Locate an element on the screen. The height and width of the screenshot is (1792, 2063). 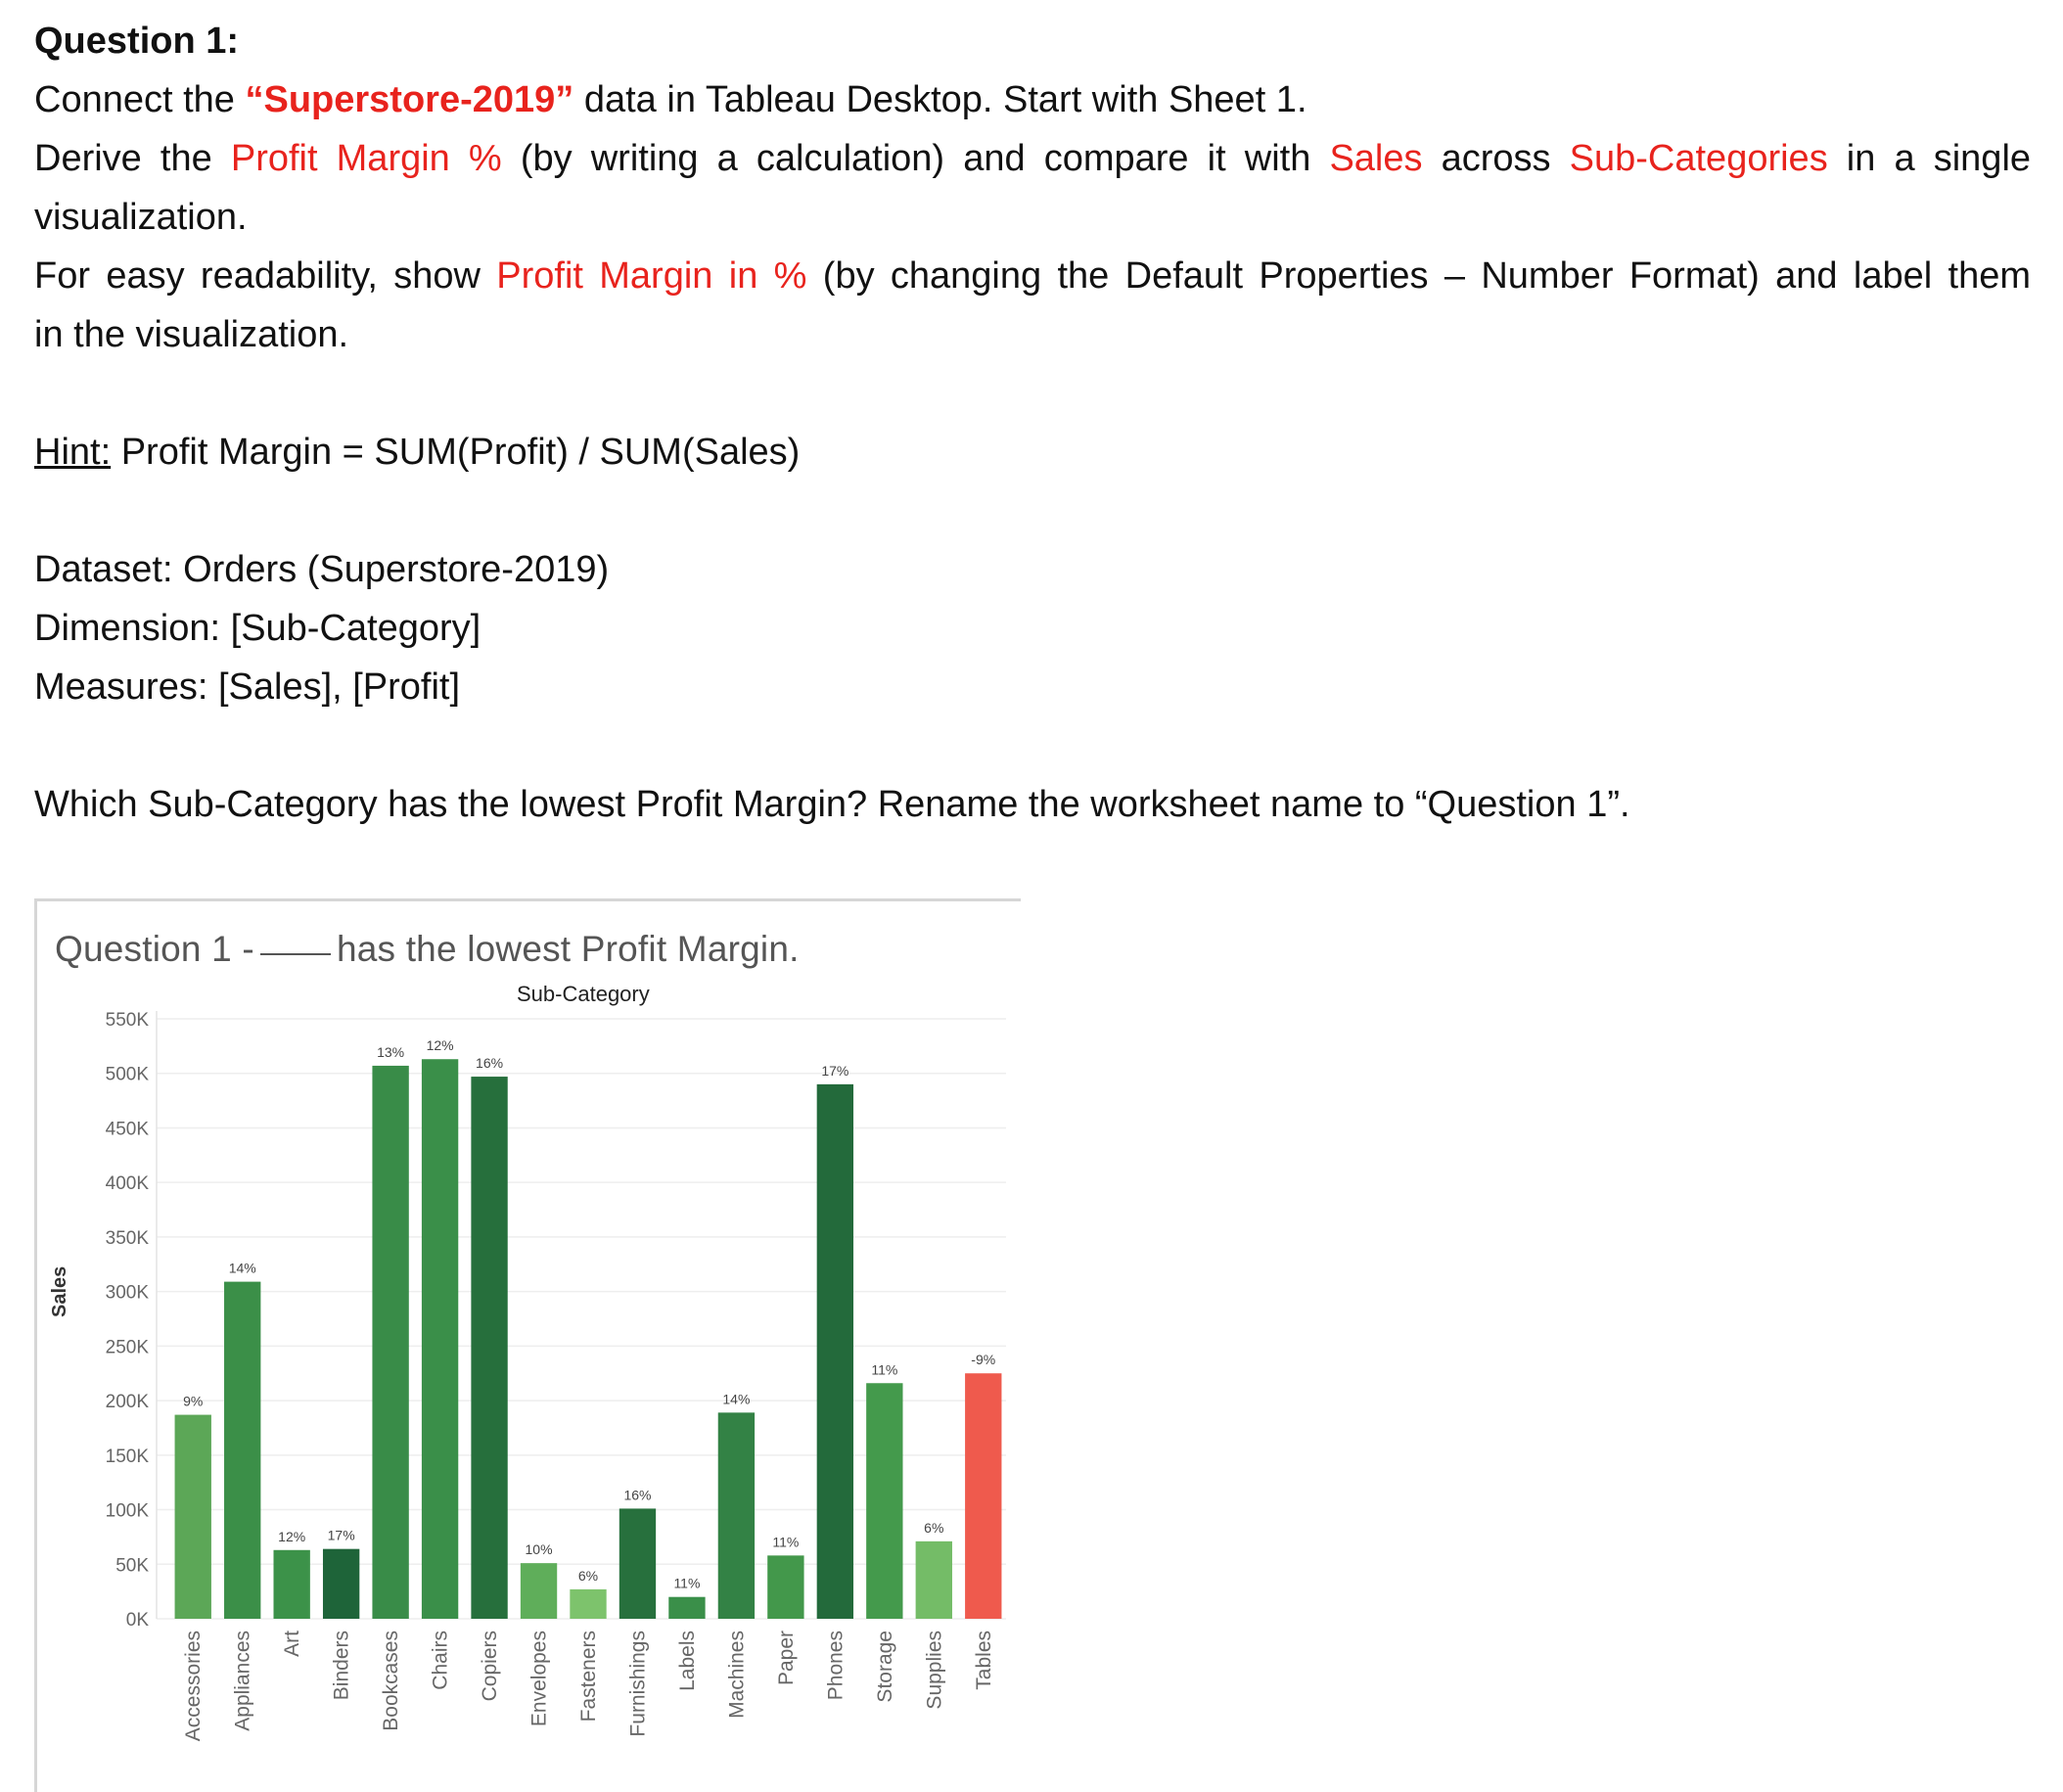
hint-text: Profit Margin = SUM(Profit) / SUM(Sales) is located at coordinates (456, 452).